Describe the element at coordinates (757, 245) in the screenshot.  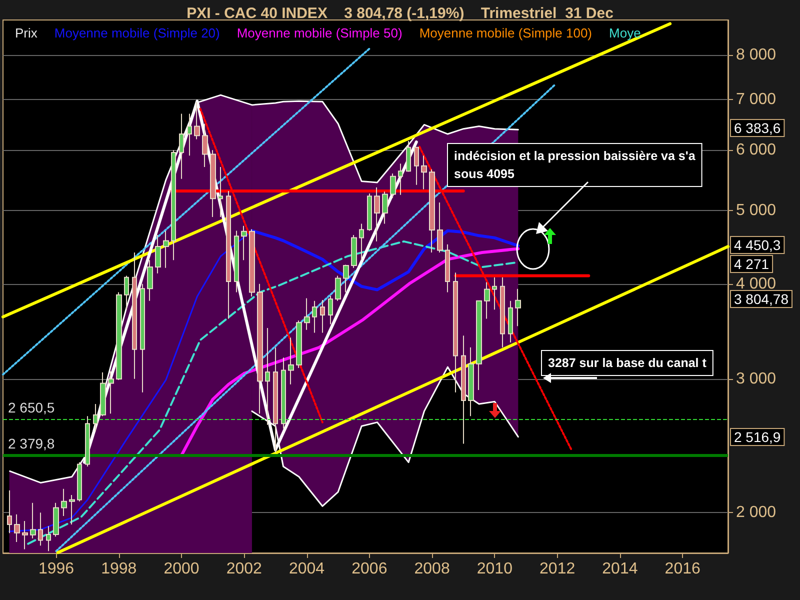
I see `text: 4 450,3` at that location.